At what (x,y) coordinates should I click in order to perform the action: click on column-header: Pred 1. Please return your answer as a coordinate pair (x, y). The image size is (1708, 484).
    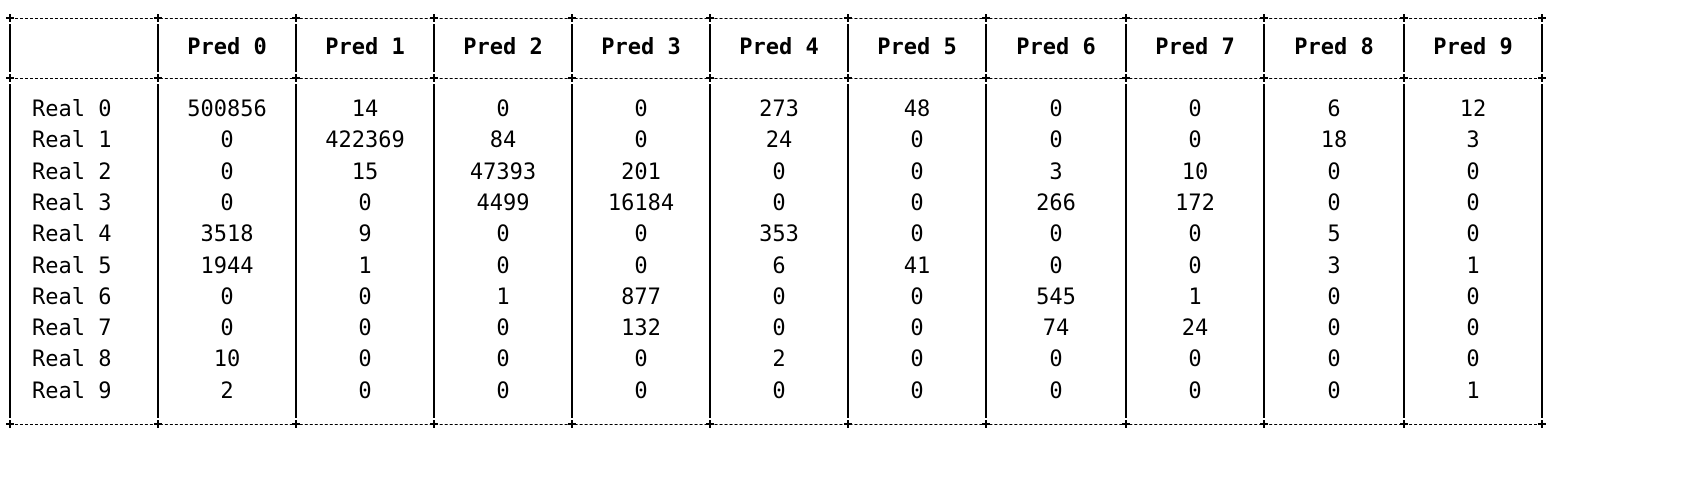
    Looking at the image, I should click on (365, 47).